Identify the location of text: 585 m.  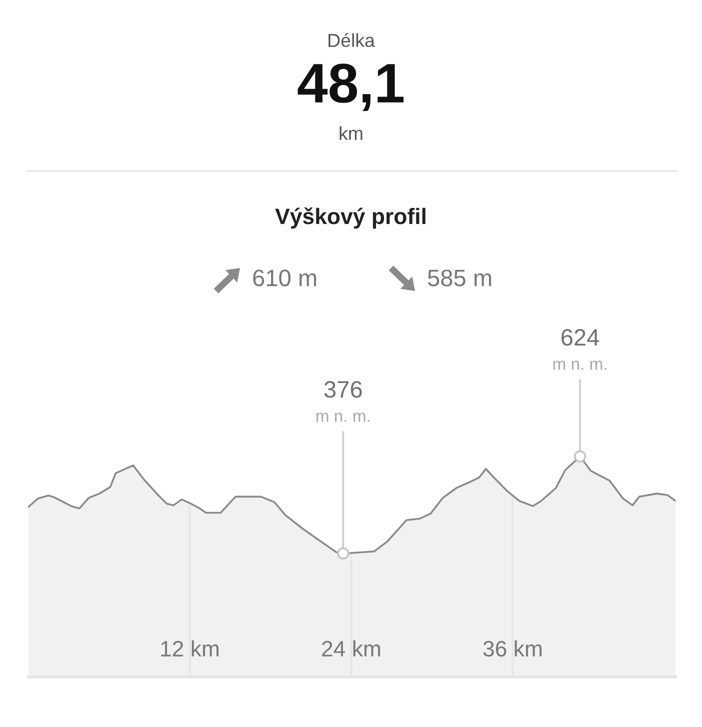
(460, 278).